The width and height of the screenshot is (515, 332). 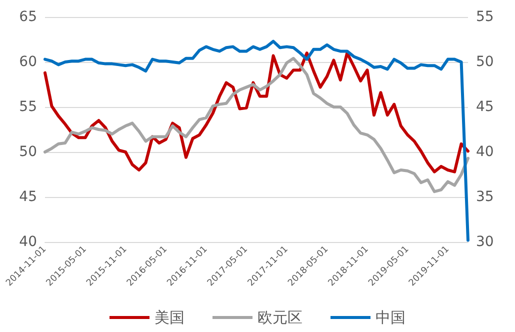 I want to click on legend-label: 美国, so click(x=169, y=317).